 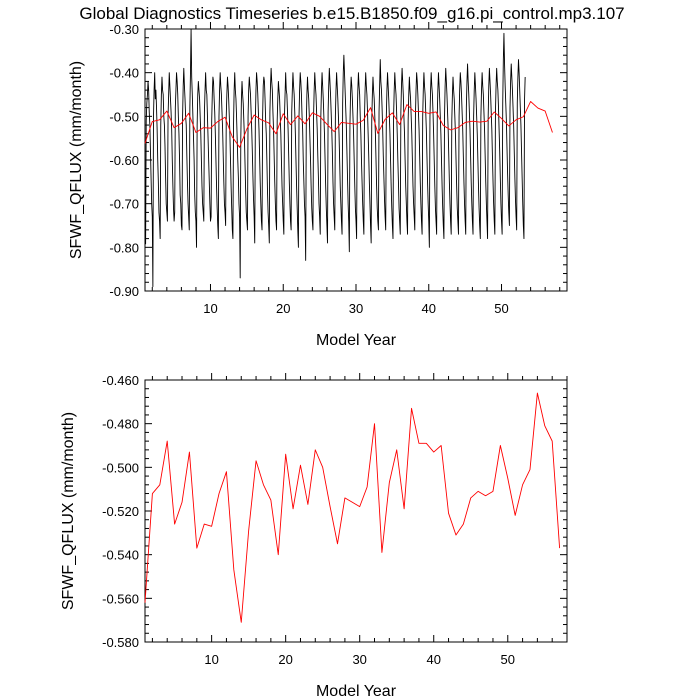 I want to click on y-tick-label: -0.90, so click(x=124, y=291).